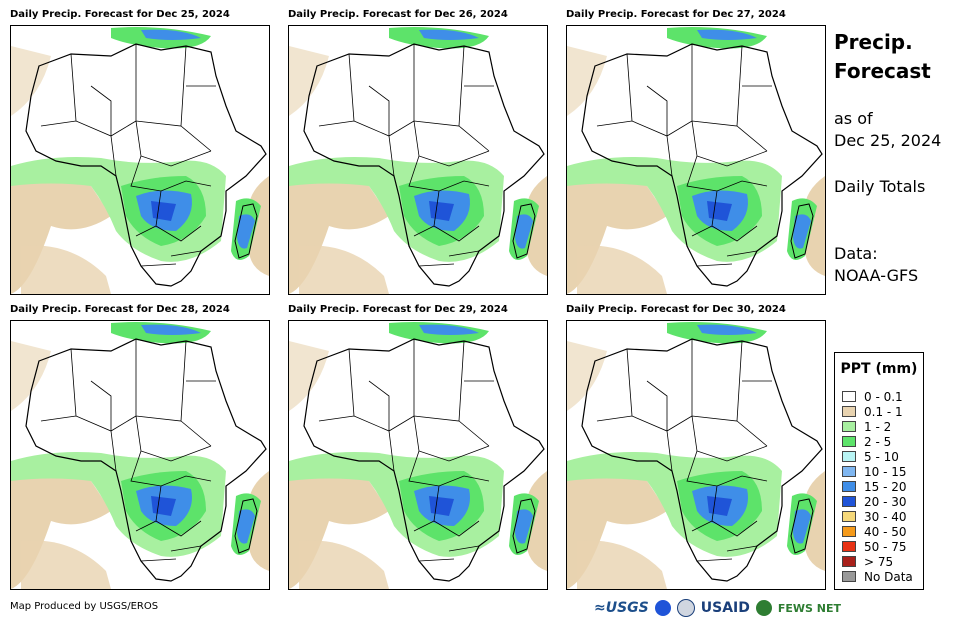 Image resolution: width=970 pixels, height=624 pixels. I want to click on panel-title: Daily Precip. Forecast for Dec 27, 2024, so click(676, 14).